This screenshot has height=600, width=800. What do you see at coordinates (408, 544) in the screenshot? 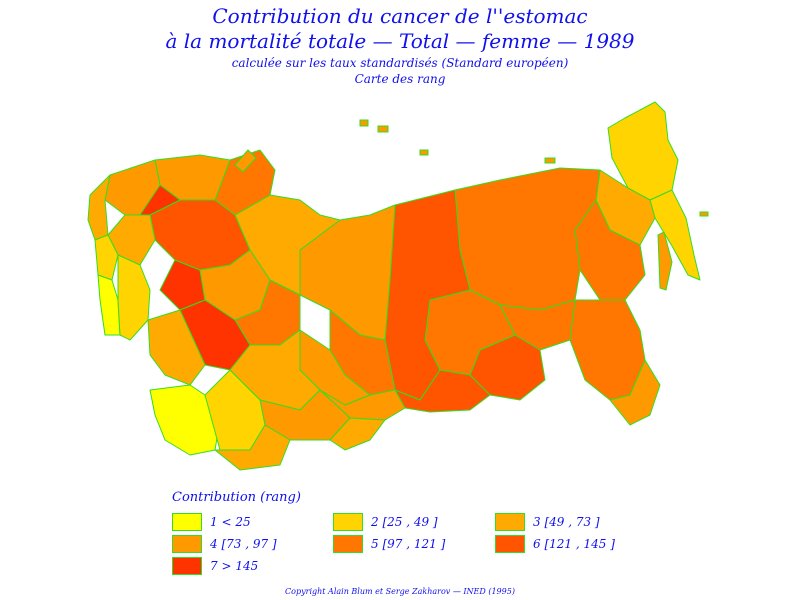
I see `legend-label-5: 5 [97 , 121 ]` at bounding box center [408, 544].